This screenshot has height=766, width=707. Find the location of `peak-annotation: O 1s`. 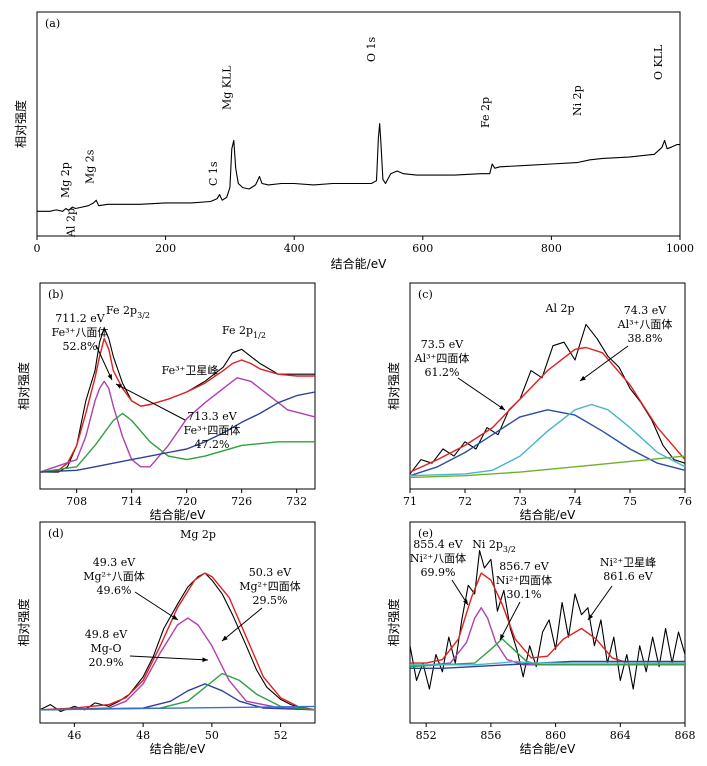

peak-annotation: O 1s is located at coordinates (371, 49).